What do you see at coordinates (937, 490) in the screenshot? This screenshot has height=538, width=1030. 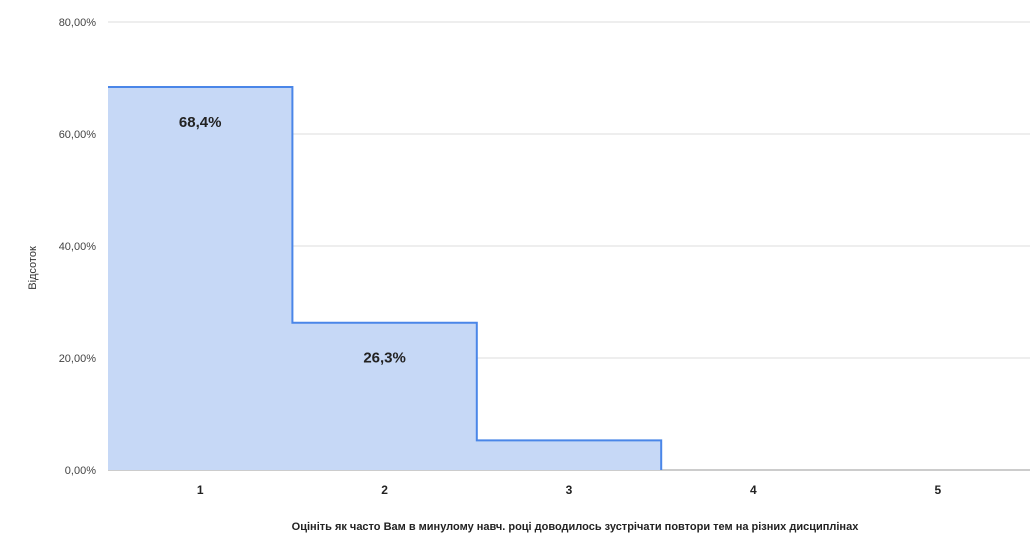 I see `x-tick-label: 5` at bounding box center [937, 490].